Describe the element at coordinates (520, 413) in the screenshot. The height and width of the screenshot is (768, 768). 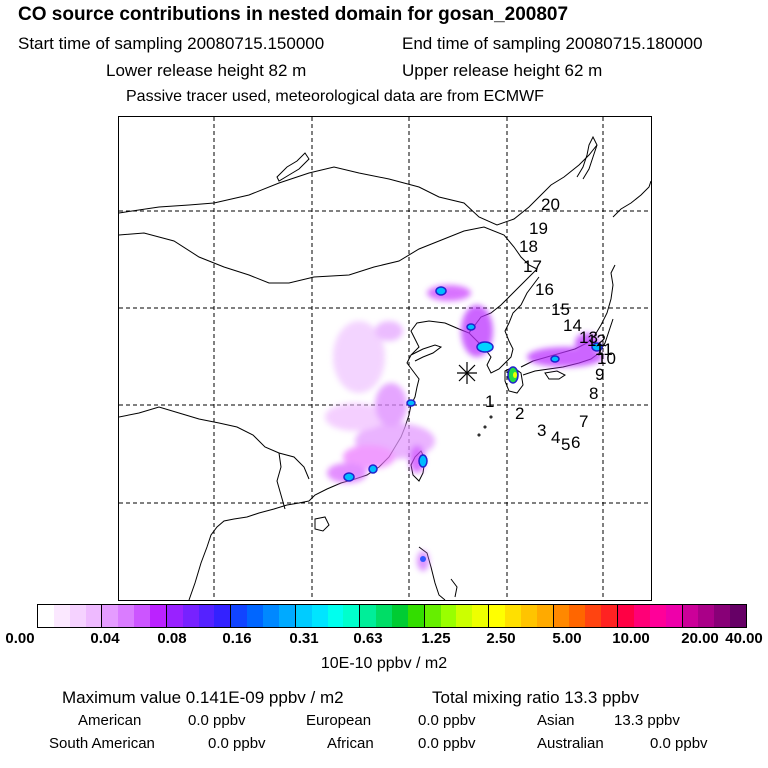
I see `traj-label-2: 2` at that location.